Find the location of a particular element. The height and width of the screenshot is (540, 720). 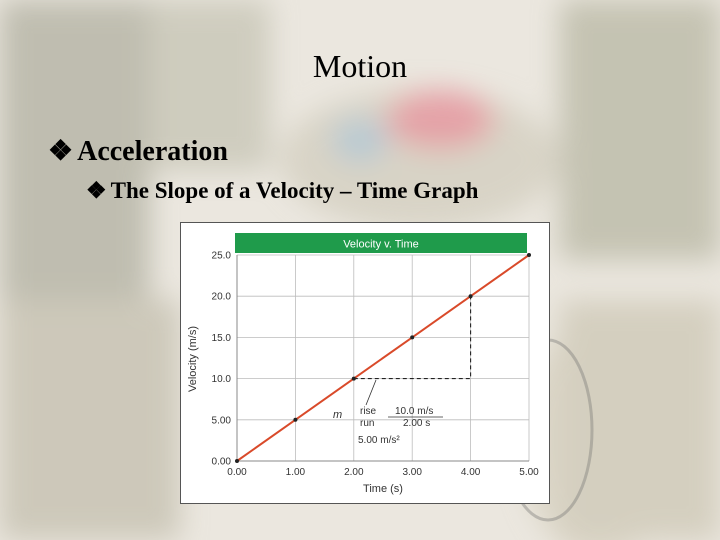

run-value: 2.00 s is located at coordinates (416, 423).